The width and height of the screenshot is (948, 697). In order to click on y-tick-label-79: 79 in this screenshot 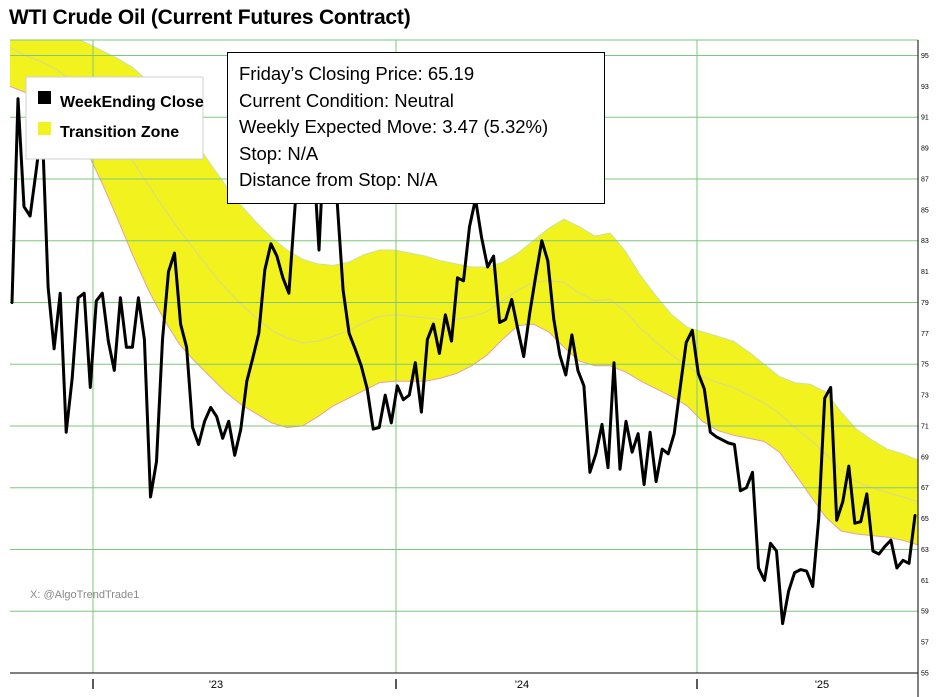, I will do `click(925, 303)`.